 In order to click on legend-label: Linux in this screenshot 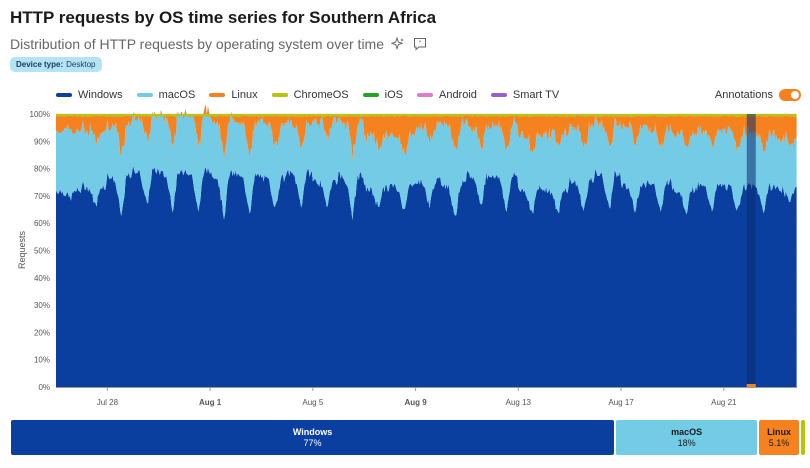, I will do `click(244, 95)`.